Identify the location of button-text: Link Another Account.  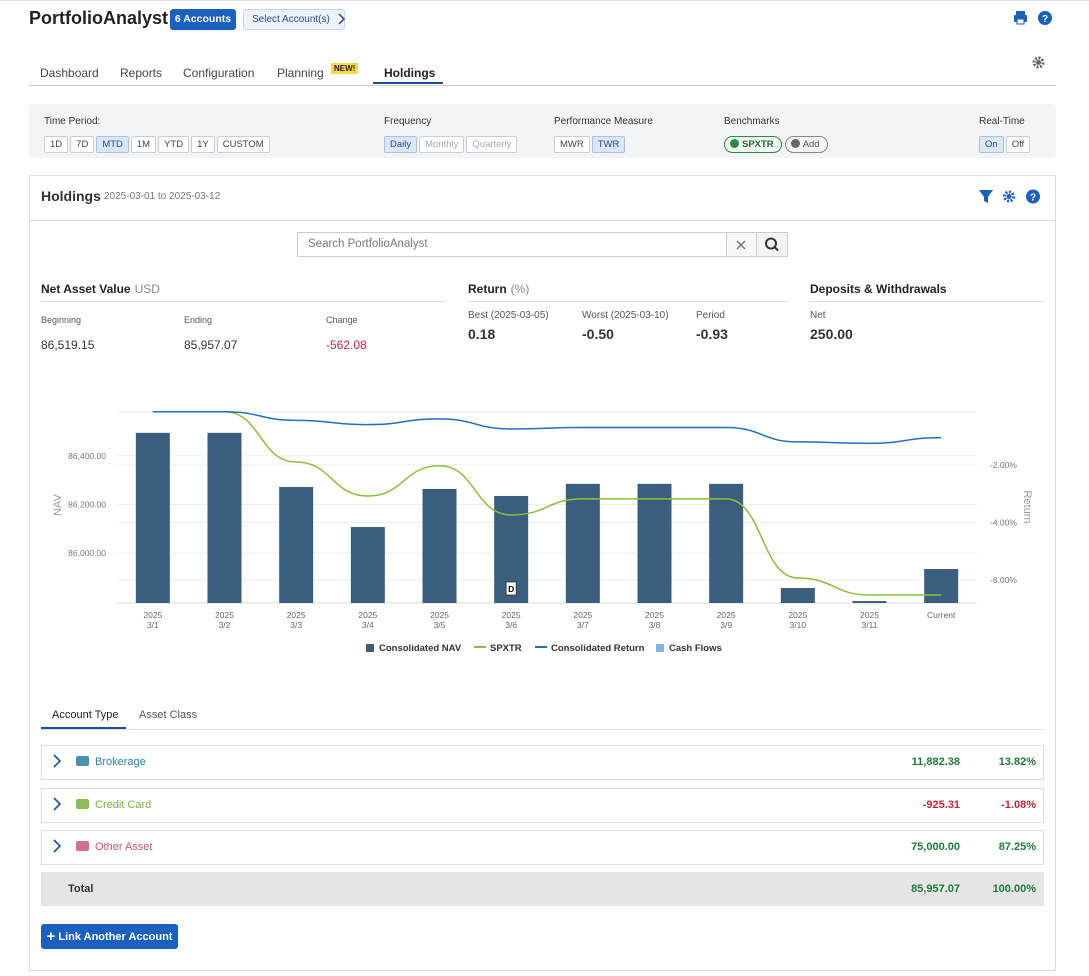
(115, 937).